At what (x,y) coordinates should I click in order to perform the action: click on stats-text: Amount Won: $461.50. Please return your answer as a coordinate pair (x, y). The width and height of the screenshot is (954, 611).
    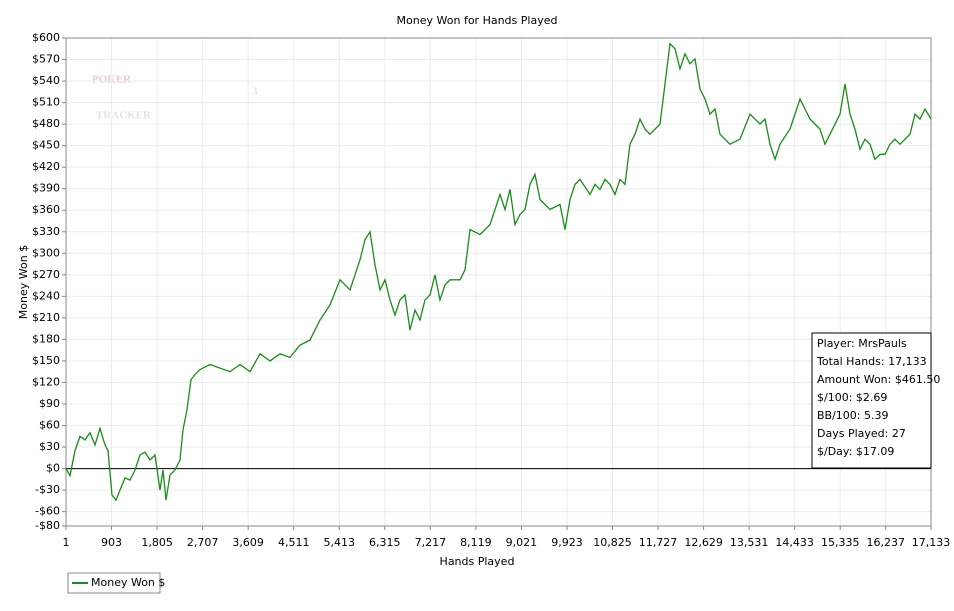
    Looking at the image, I should click on (878, 379).